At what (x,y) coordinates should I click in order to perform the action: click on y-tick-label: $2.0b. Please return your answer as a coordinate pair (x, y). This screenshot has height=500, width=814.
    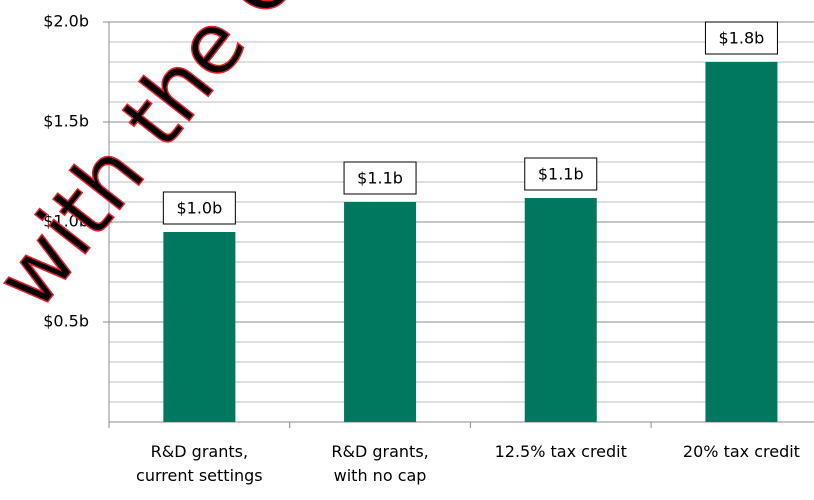
    Looking at the image, I should click on (66, 21).